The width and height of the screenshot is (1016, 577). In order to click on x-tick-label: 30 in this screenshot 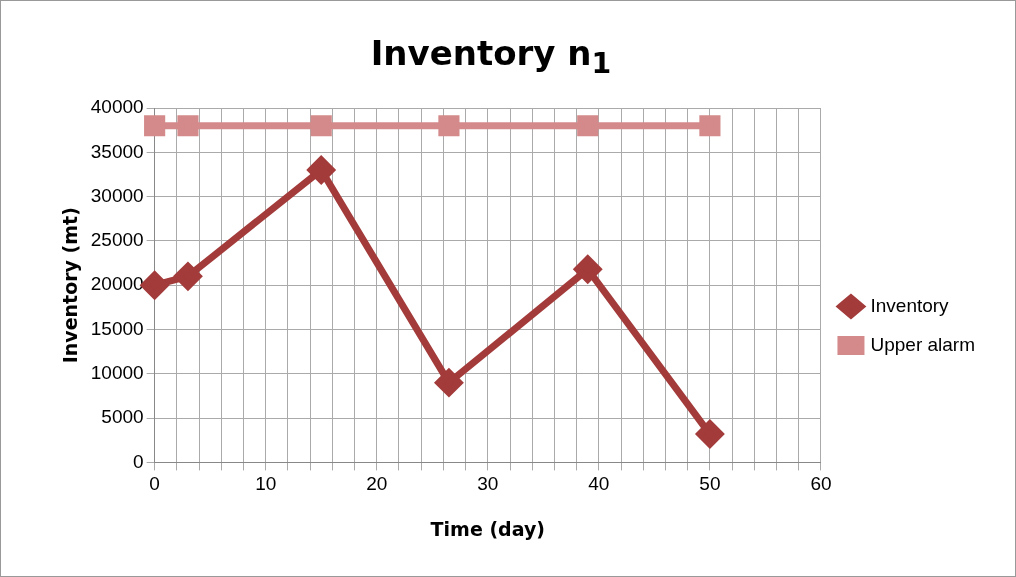, I will do `click(488, 484)`.